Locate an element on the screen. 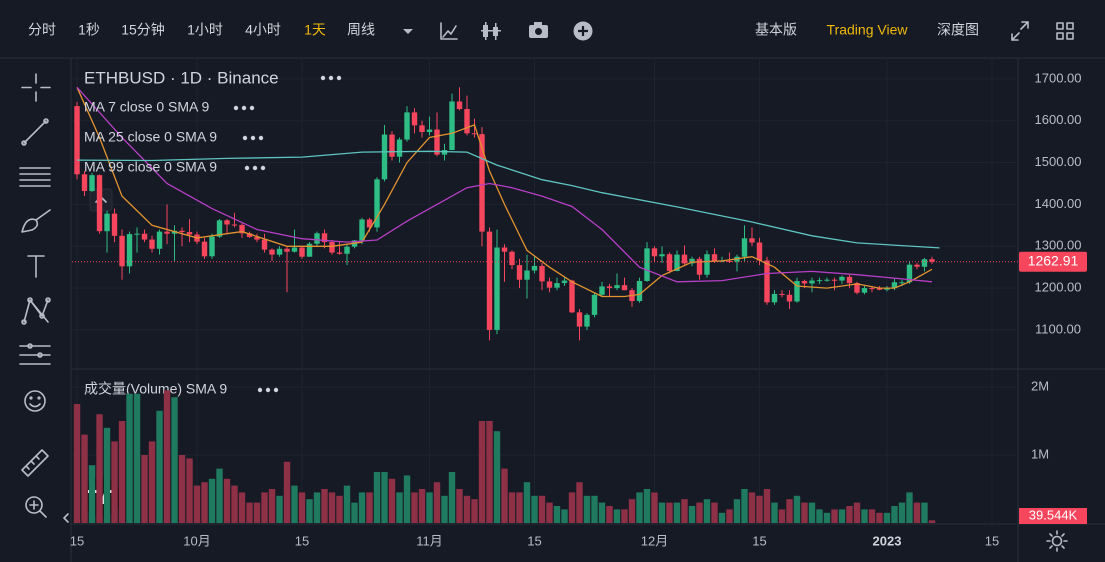  collapse-arrow is located at coordinates (66, 518).